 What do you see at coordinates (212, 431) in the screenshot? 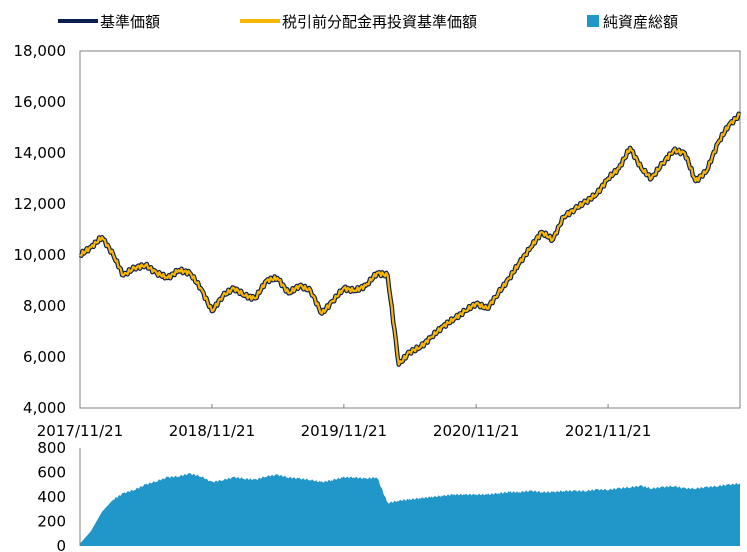
I see `price-x-tick-label: 2018/11/21` at bounding box center [212, 431].